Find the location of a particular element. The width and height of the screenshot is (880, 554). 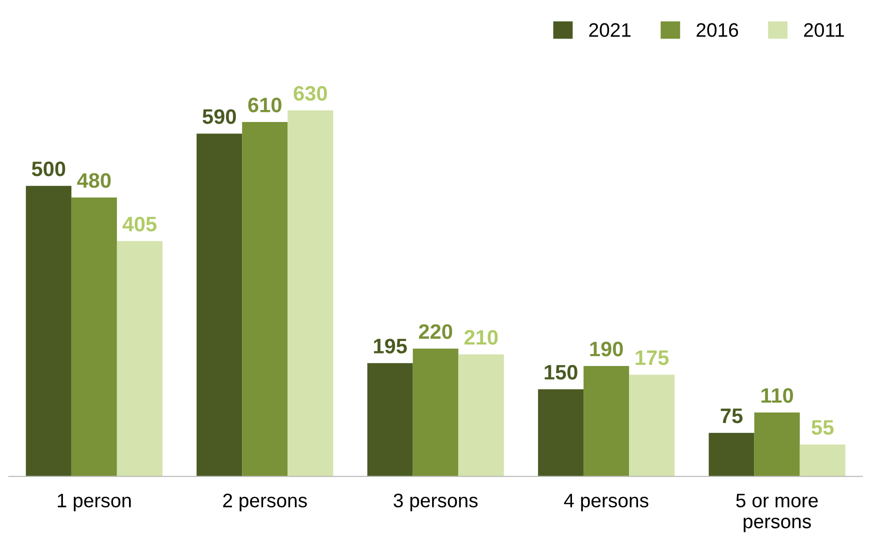

data-label: 405 is located at coordinates (139, 224).